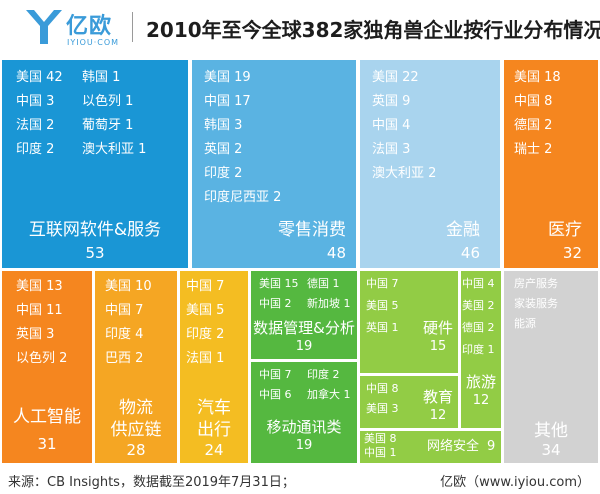  Describe the element at coordinates (551, 431) in the screenshot. I see `tile-sector-name: 其他` at that location.